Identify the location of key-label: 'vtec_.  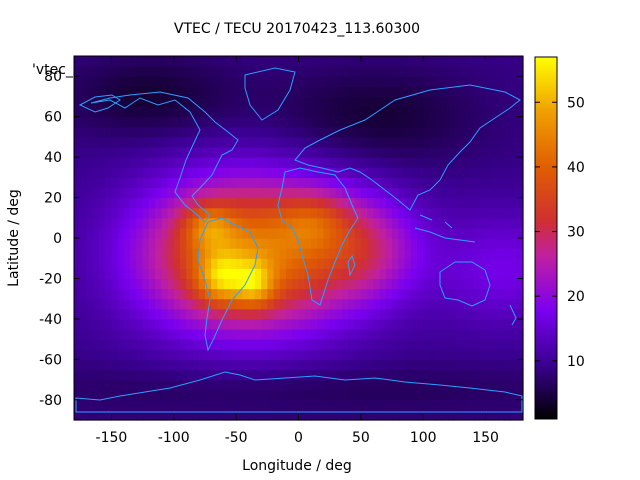
(53, 70).